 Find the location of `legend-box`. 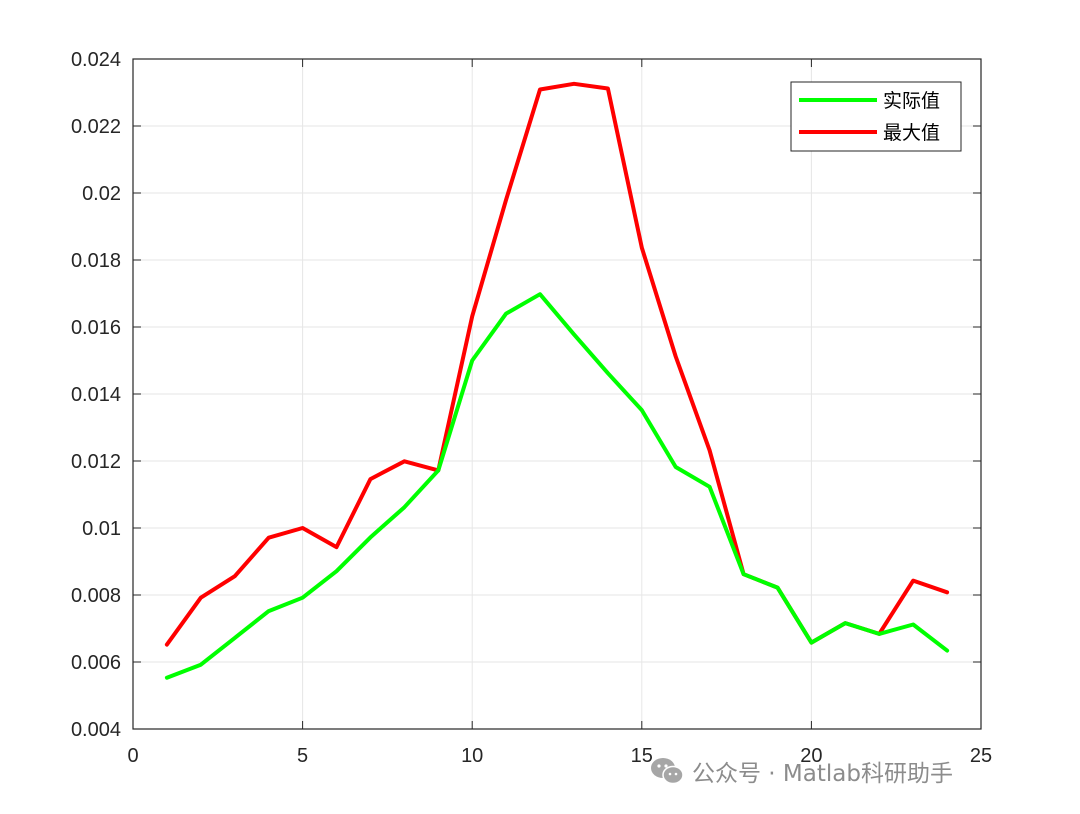

legend-box is located at coordinates (876, 116).